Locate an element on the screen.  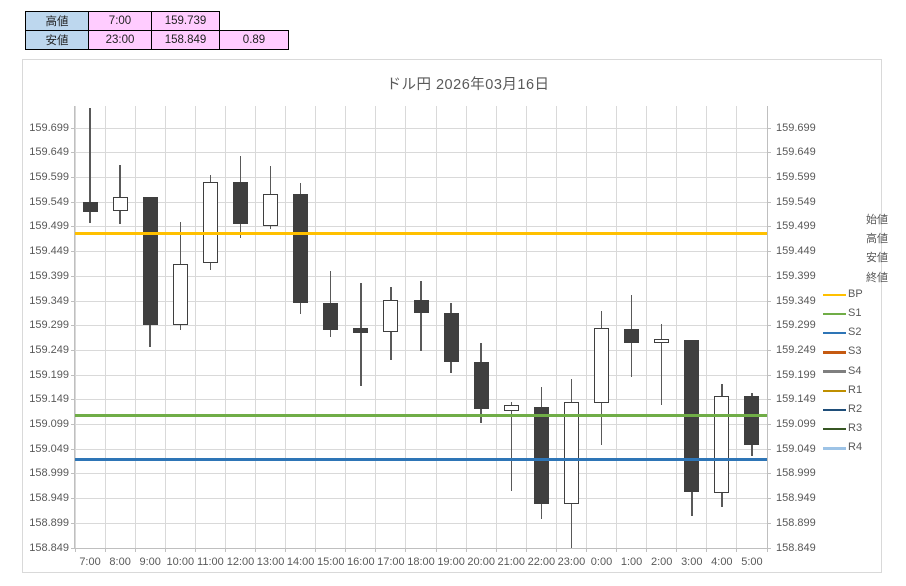
legend-item-S1: S1 is located at coordinates (855, 313).